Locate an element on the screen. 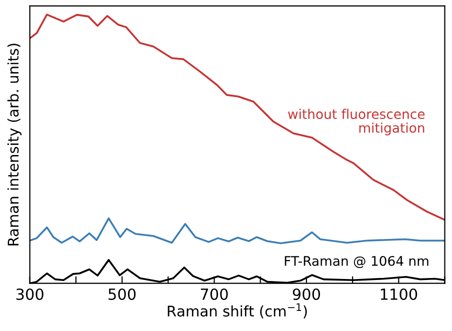  x-tick-label: 300 is located at coordinates (30, 294).